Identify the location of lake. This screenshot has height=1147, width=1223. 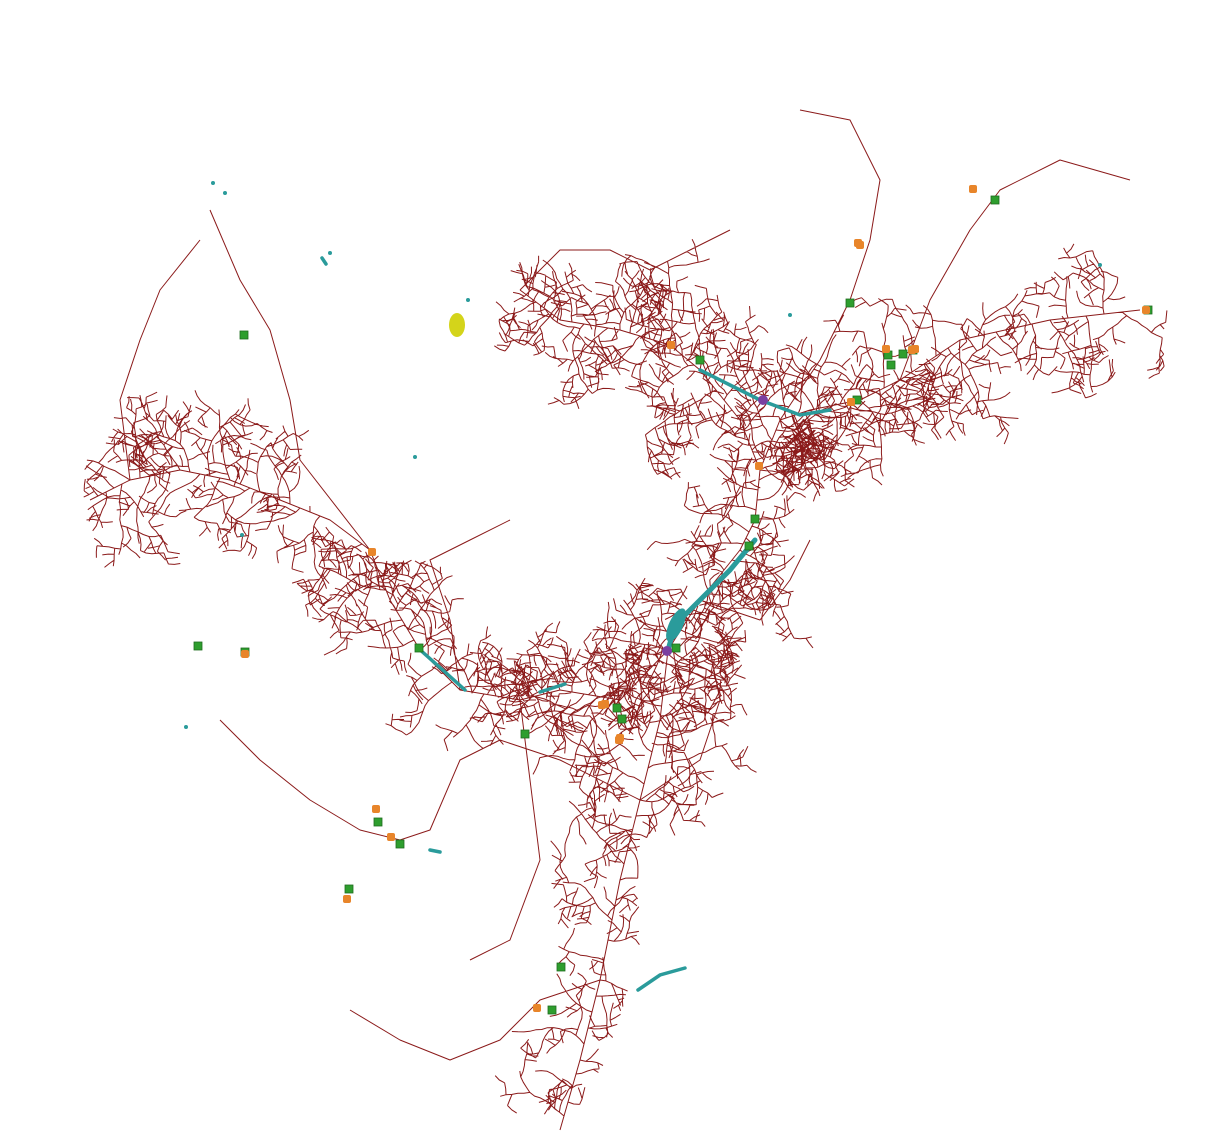
(457, 325).